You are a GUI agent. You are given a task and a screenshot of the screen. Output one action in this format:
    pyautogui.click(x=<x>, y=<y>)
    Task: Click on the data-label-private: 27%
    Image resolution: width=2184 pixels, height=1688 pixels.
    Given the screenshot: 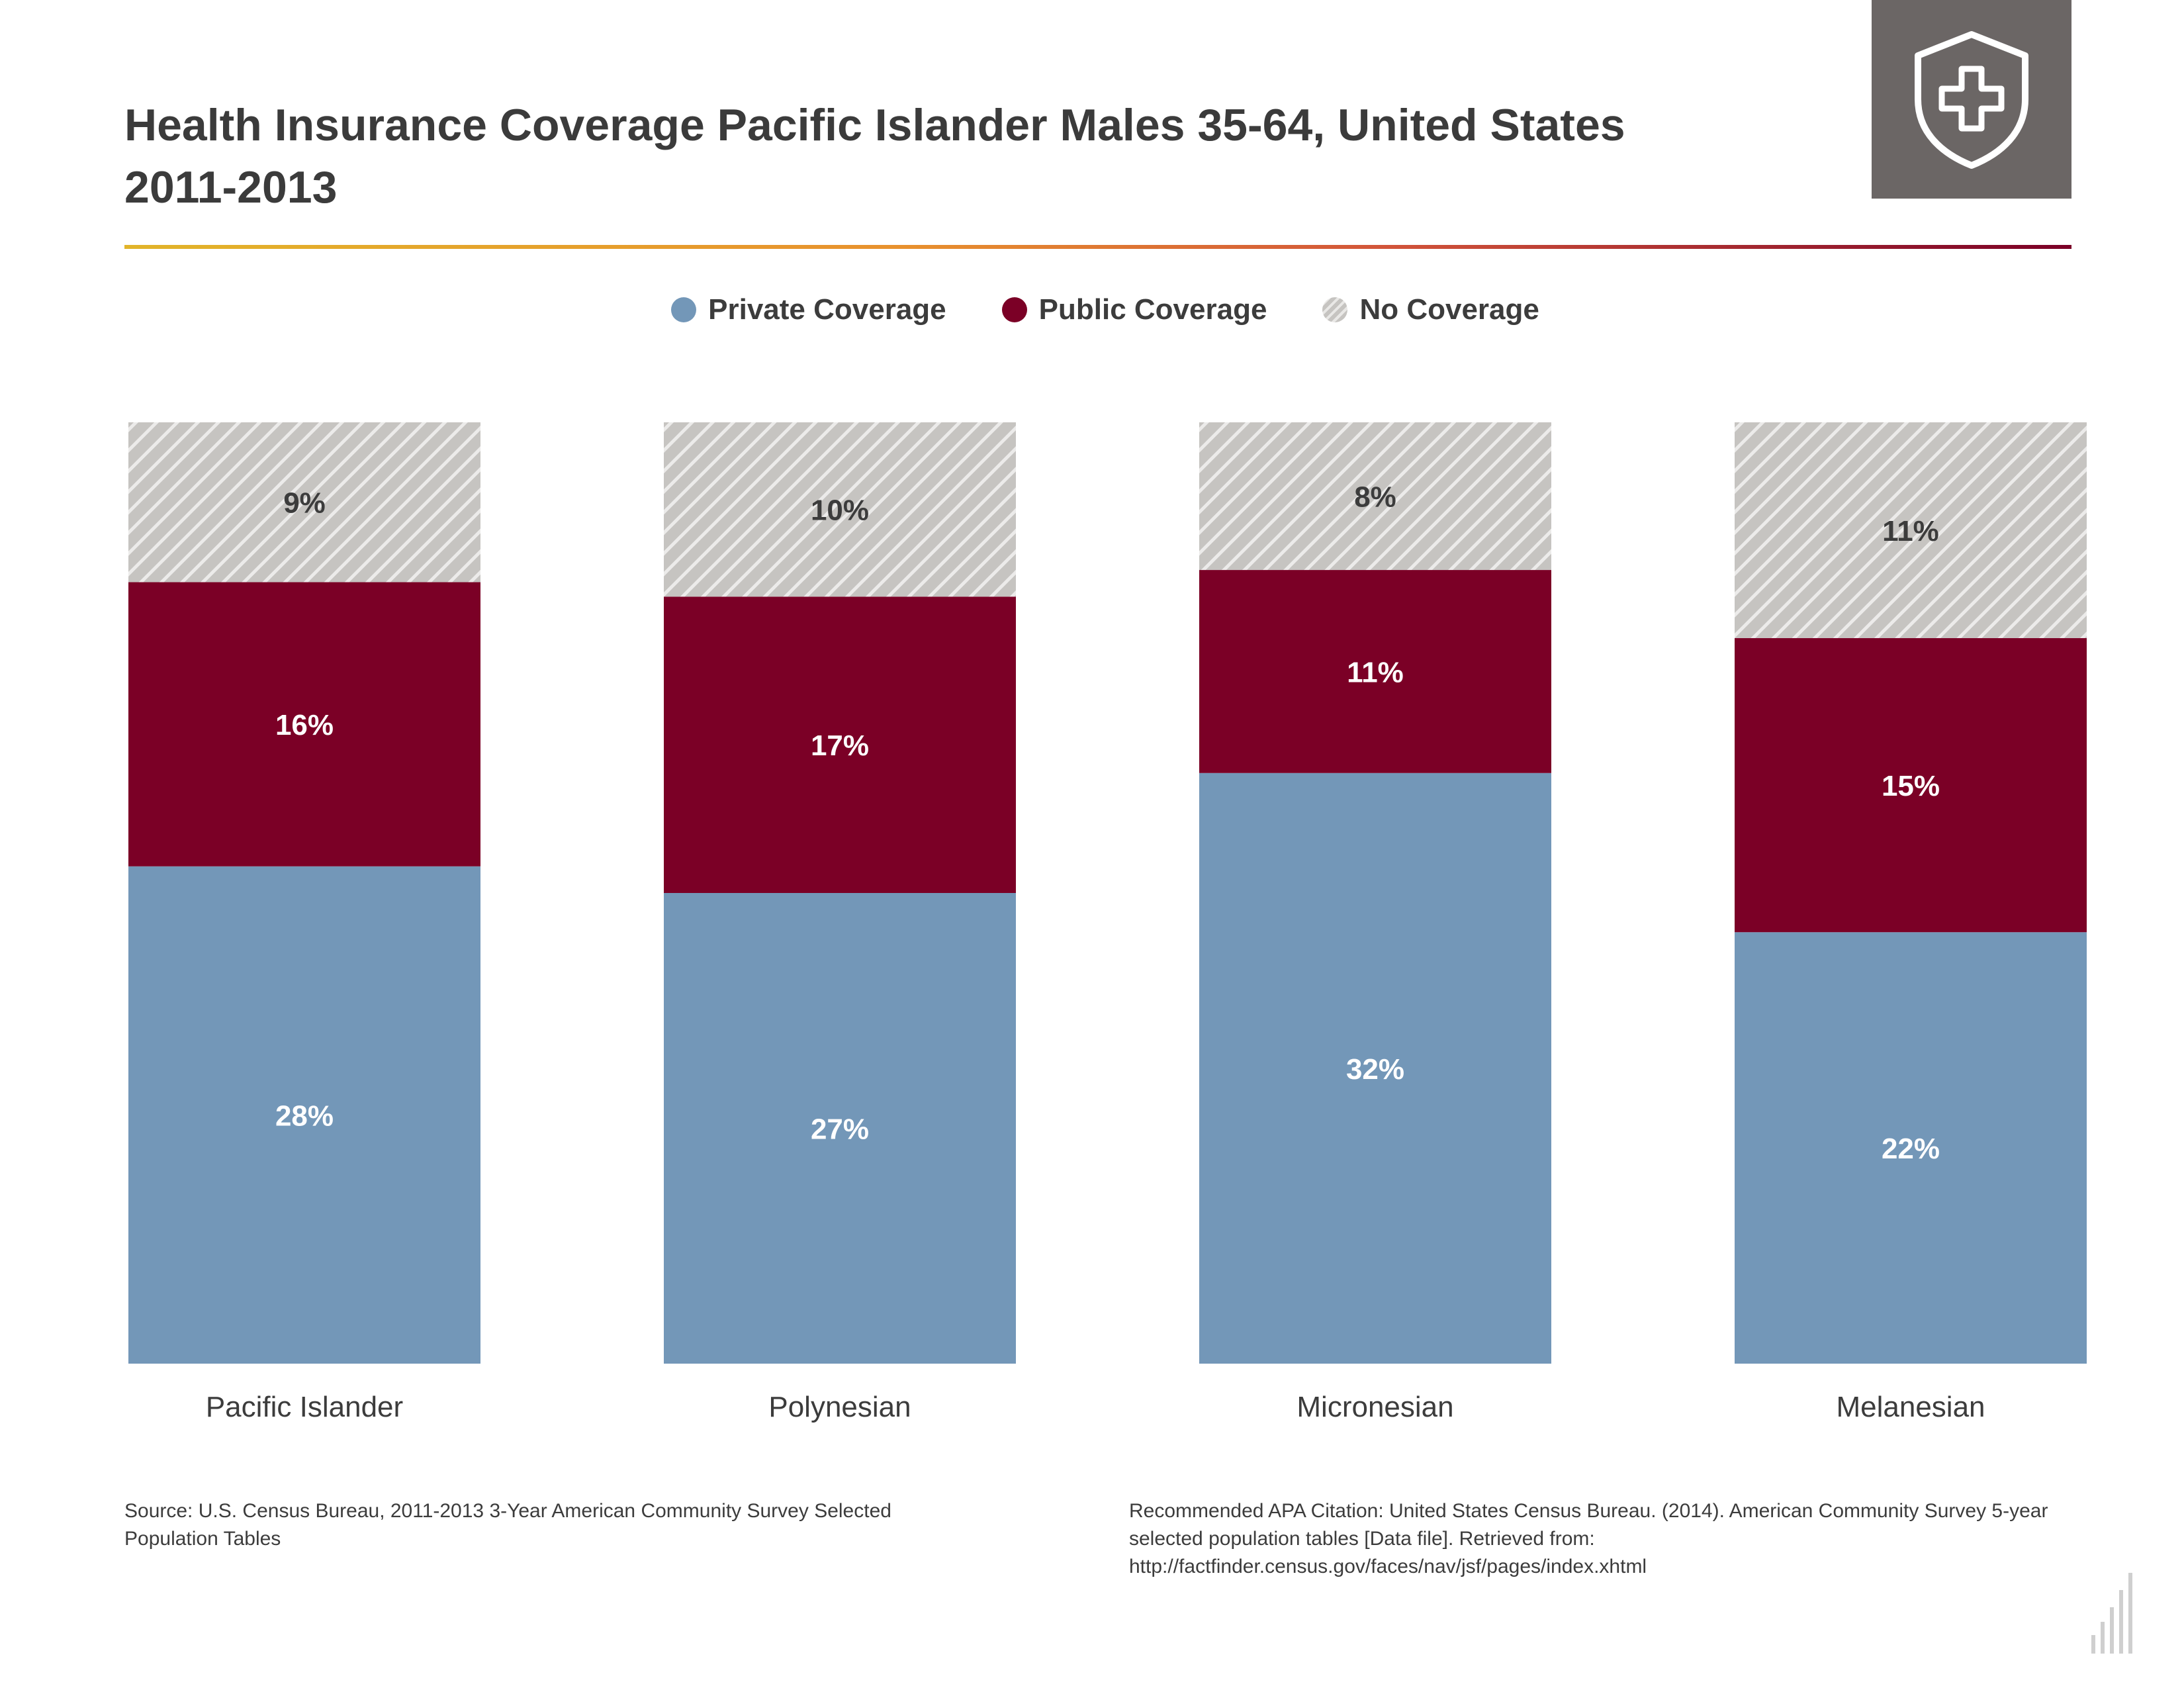 What is the action you would take?
    pyautogui.click(x=840, y=1129)
    